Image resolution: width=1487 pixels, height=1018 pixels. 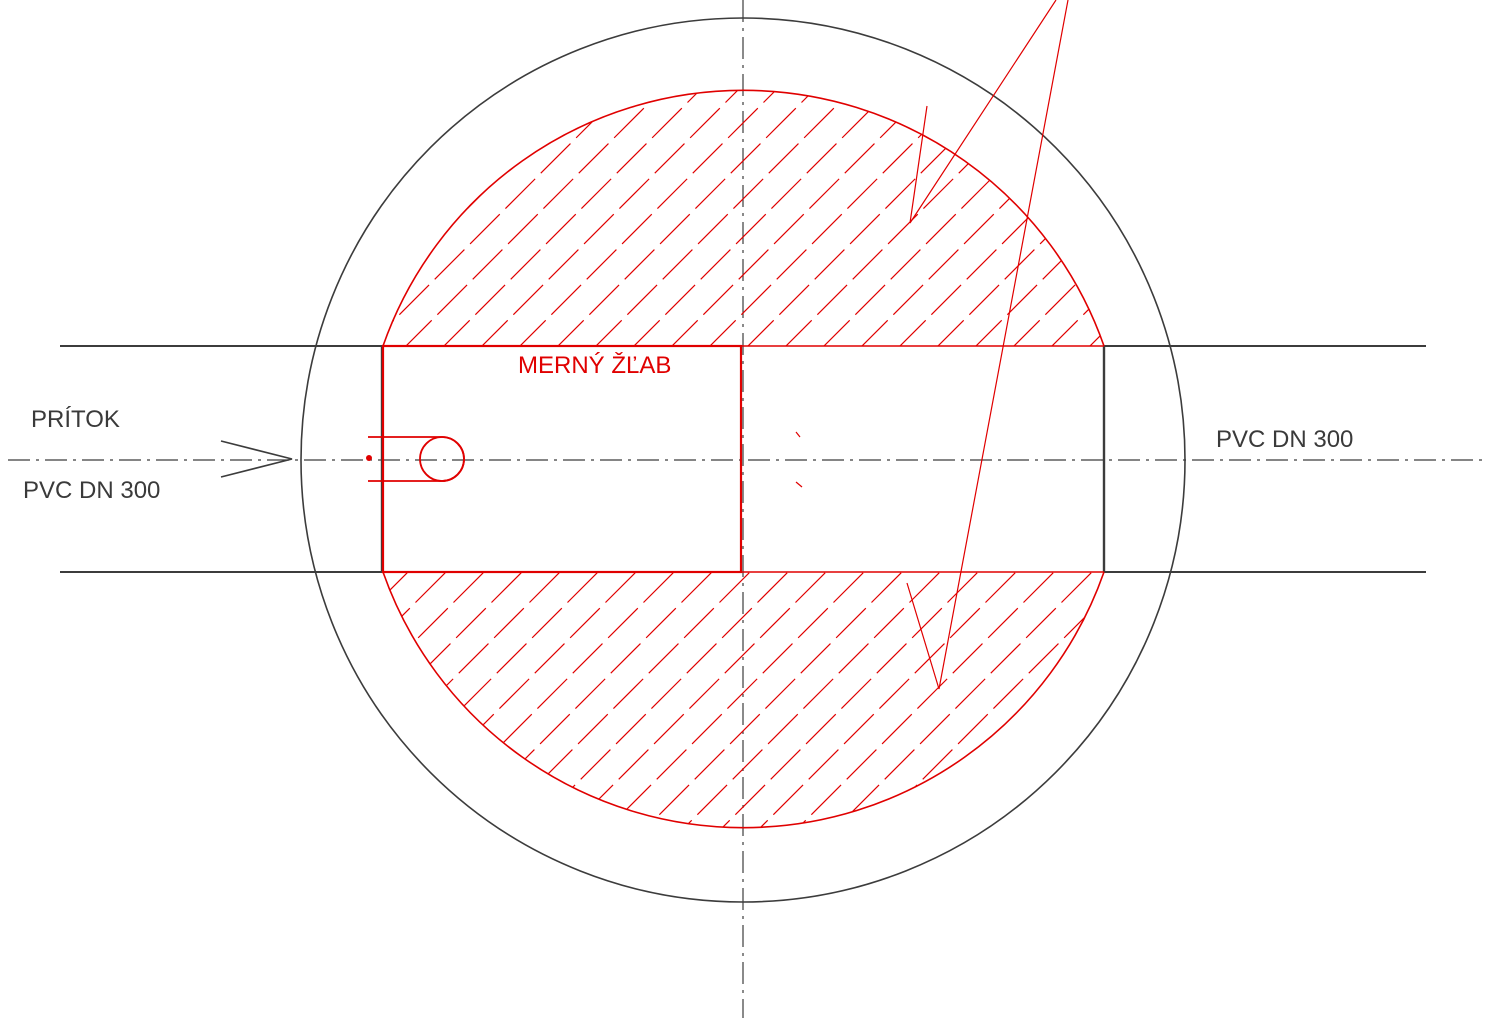 I want to click on probe-head, so click(x=442, y=459).